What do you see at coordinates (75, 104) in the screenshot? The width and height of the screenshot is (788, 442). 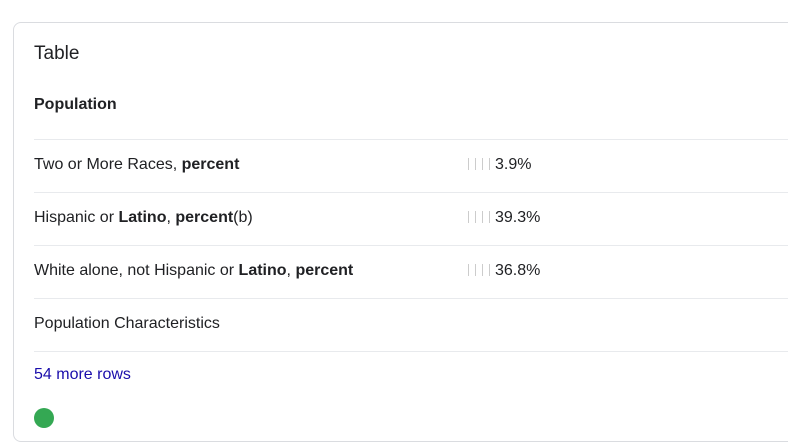 I see `section-heading: Population` at bounding box center [75, 104].